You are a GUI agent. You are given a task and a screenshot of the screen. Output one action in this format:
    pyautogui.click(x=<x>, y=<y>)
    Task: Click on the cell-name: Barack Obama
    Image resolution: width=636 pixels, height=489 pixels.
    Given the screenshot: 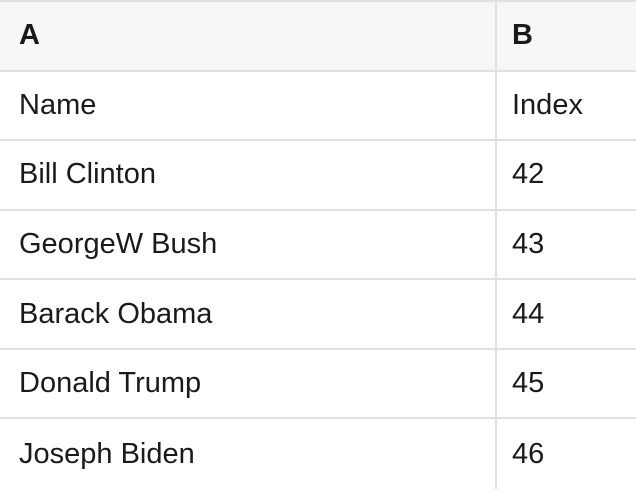 What is the action you would take?
    pyautogui.click(x=248, y=314)
    